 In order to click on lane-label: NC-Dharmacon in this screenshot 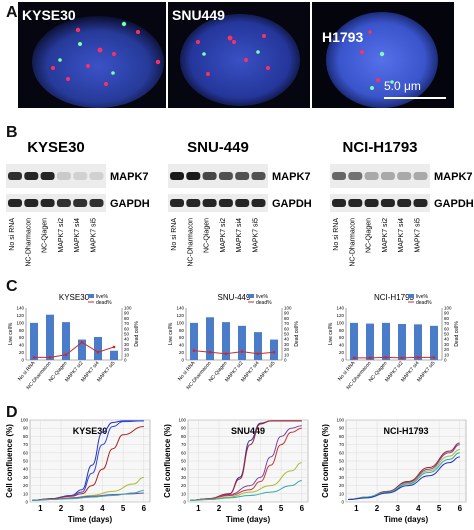, I will do `click(28, 242)`.